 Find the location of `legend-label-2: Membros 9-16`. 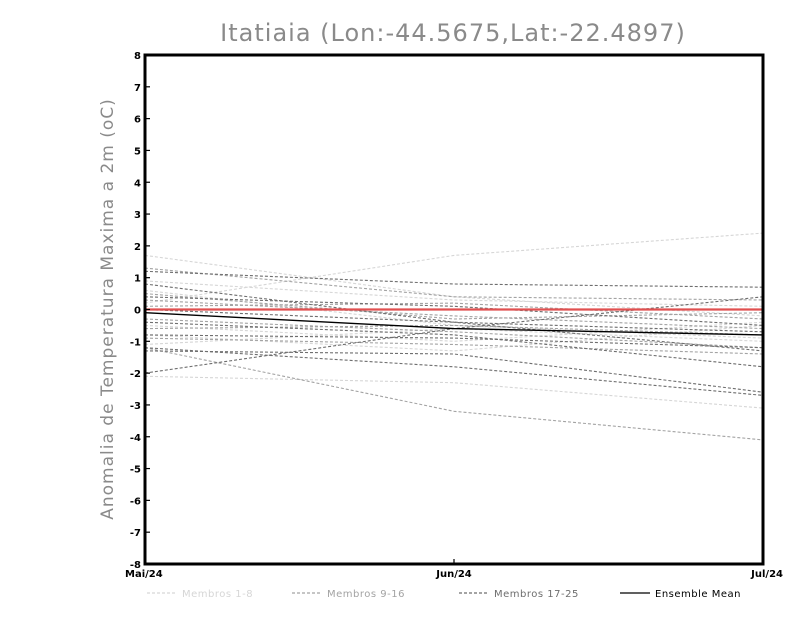

legend-label-2: Membros 9-16 is located at coordinates (366, 594).